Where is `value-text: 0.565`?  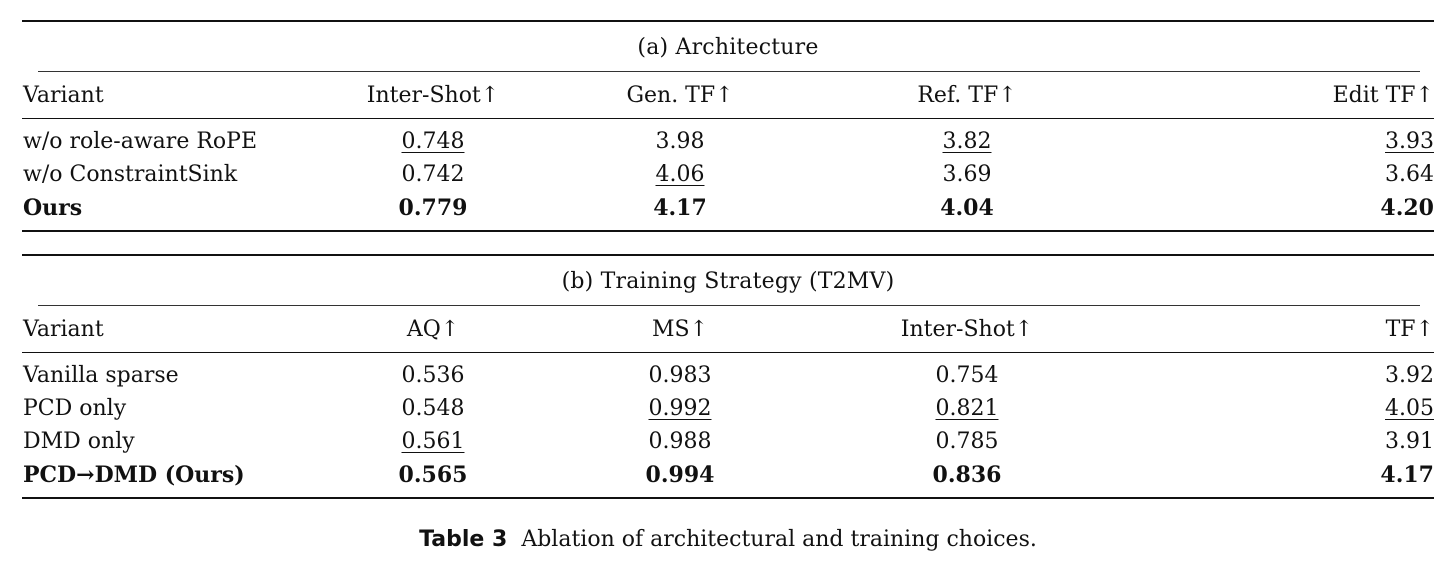
value-text: 0.565 is located at coordinates (433, 474).